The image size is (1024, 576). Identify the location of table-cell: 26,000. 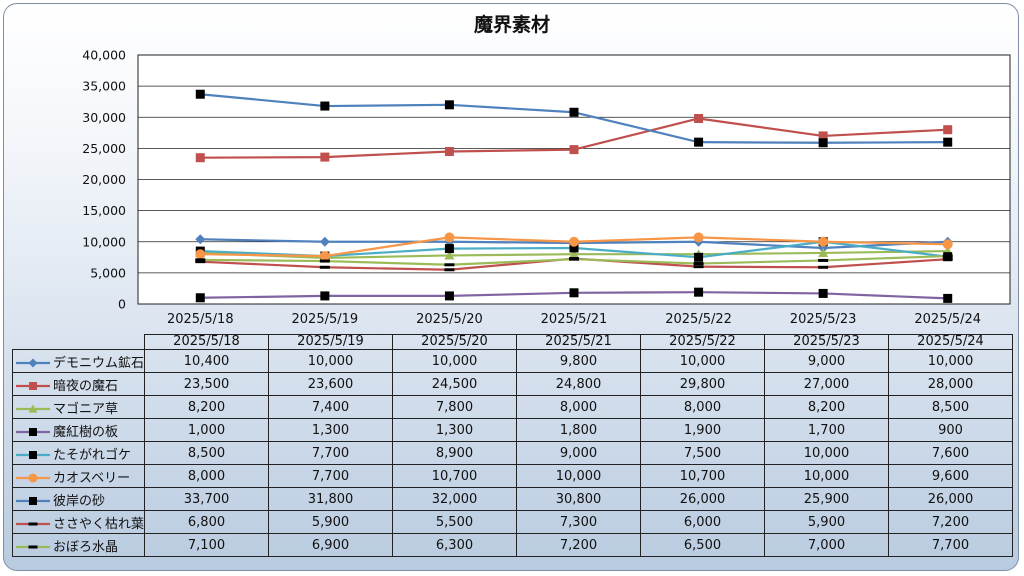
(703, 499).